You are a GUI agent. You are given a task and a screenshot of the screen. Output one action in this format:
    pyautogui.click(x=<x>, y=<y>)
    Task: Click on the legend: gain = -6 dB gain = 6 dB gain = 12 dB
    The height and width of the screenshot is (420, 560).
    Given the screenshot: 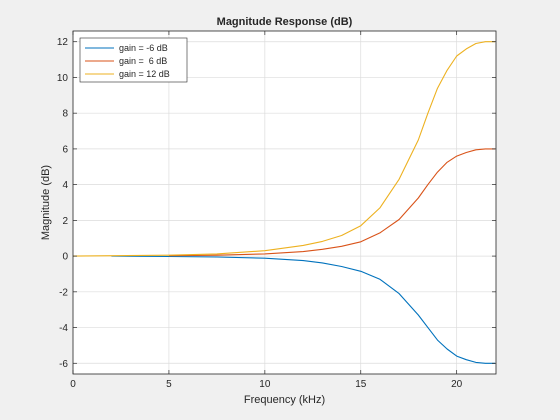 What is the action you would take?
    pyautogui.click(x=133, y=60)
    